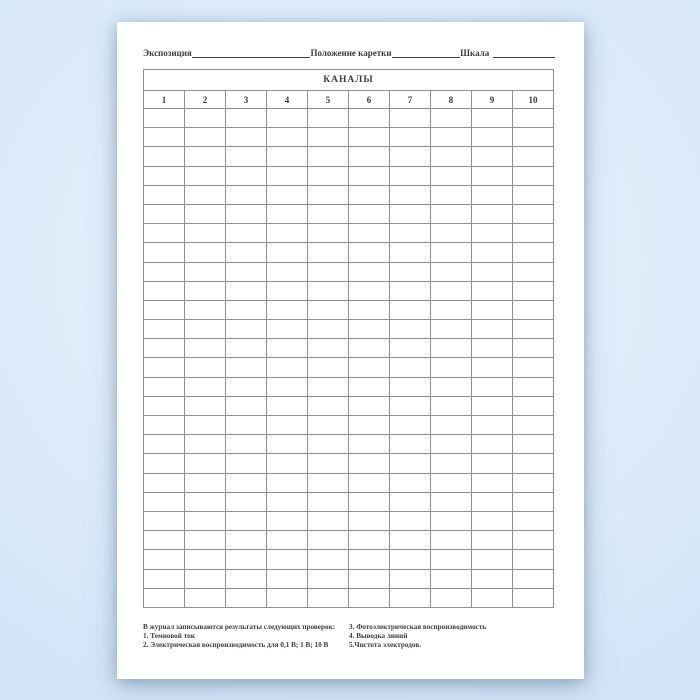 This screenshot has width=700, height=700. I want to click on footer-item: 1. Темновой ток, so click(169, 635).